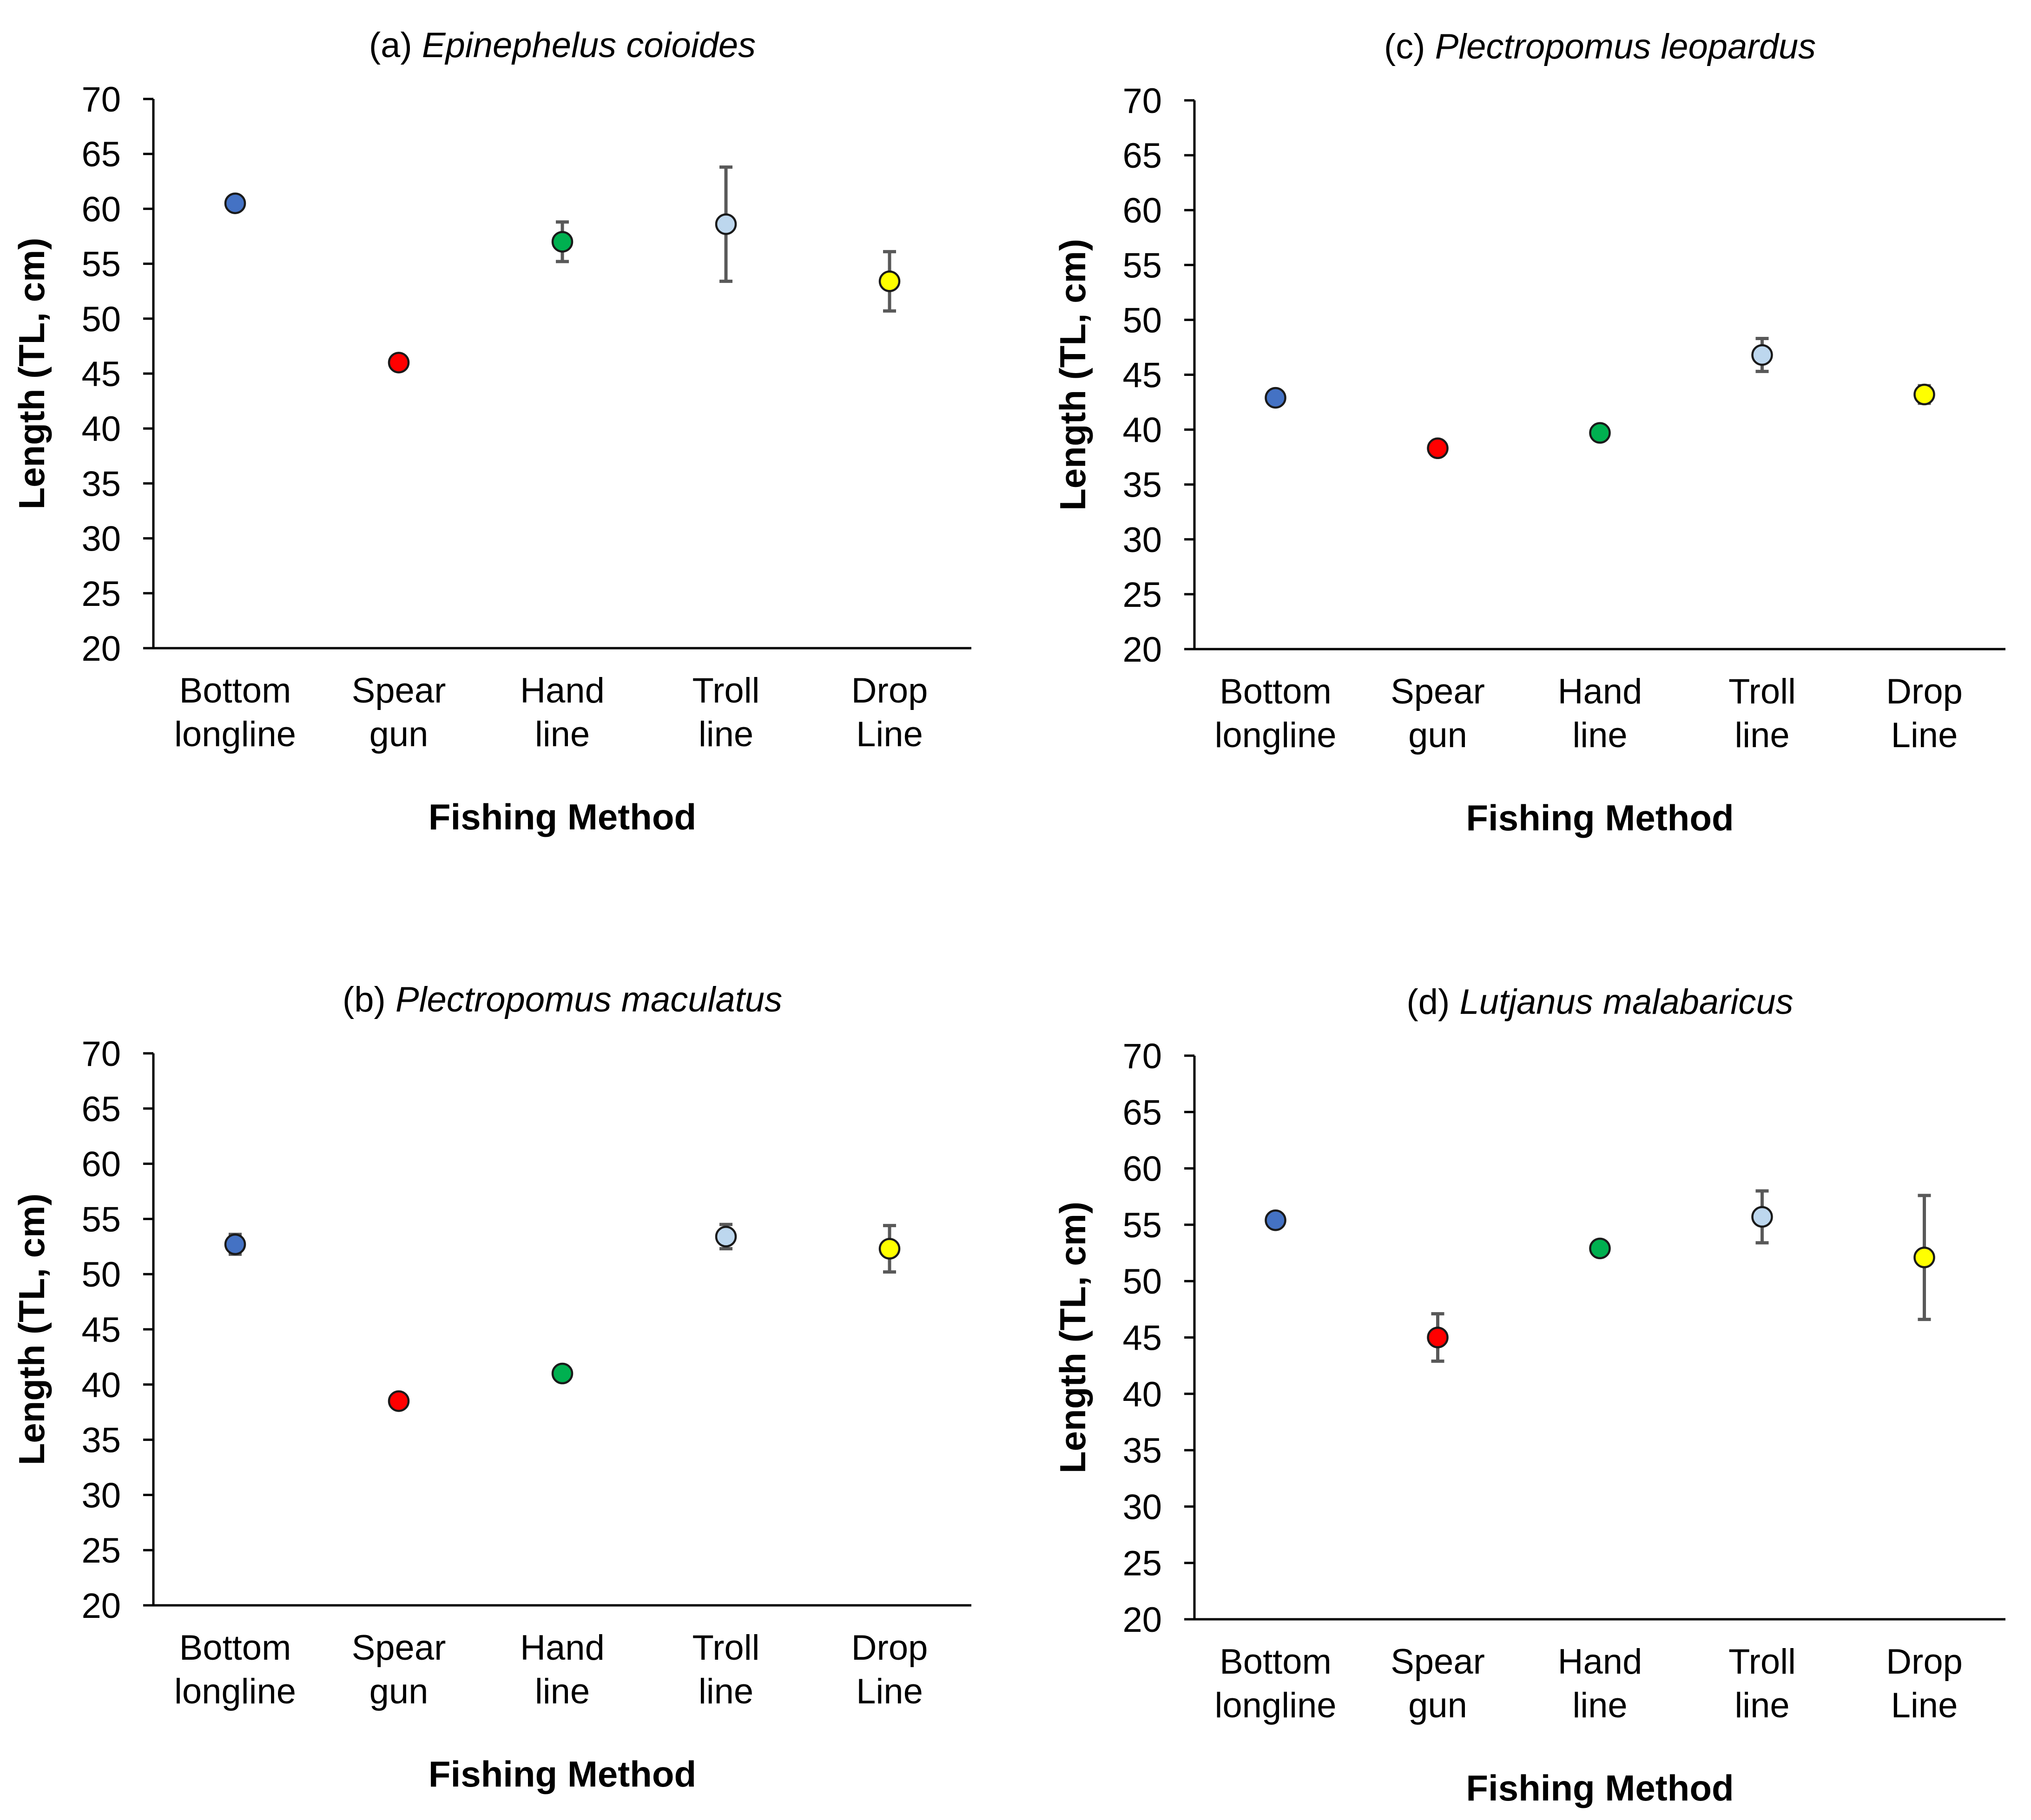 This screenshot has height=1820, width=2031. I want to click on species-name: Plectropomus maculatus, so click(589, 999).